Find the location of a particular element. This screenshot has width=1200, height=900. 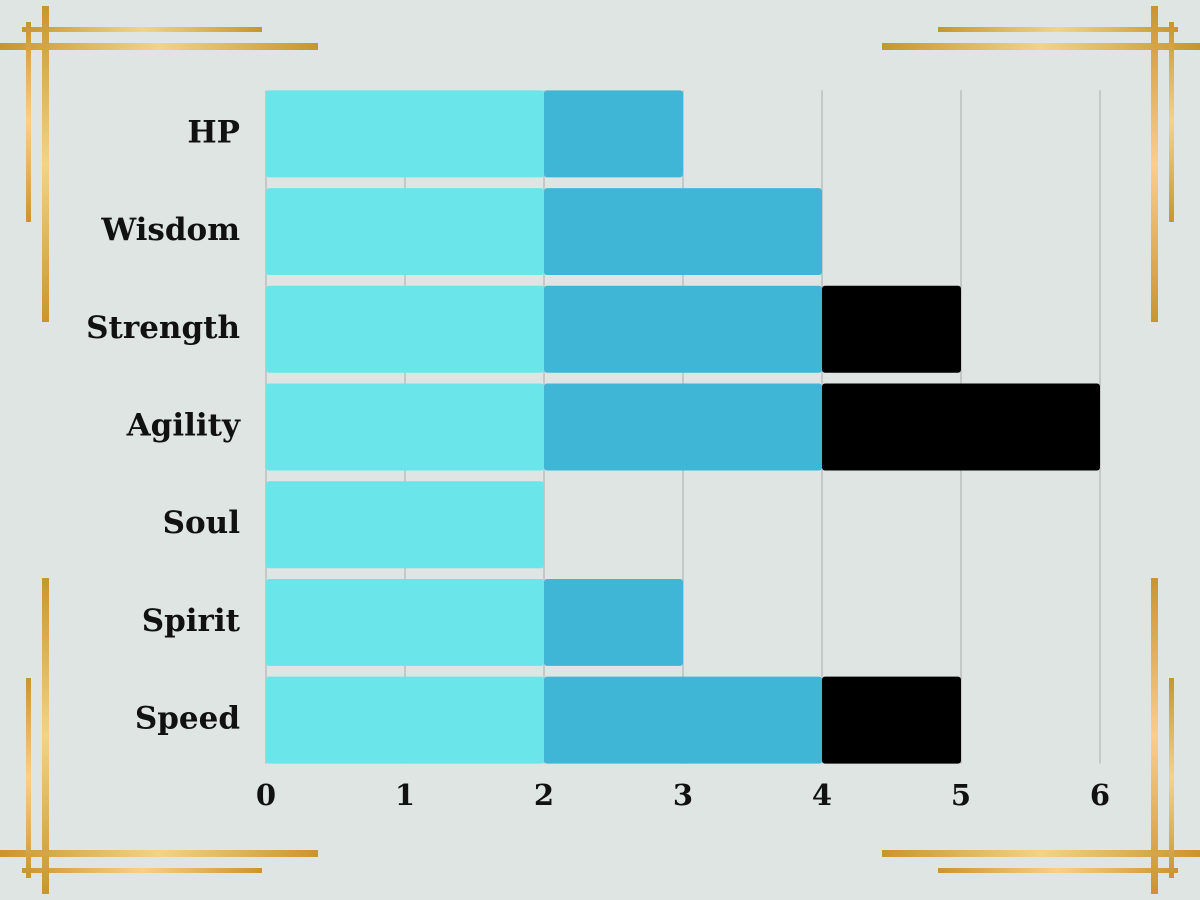

x-tick-label: 6 is located at coordinates (1100, 795).